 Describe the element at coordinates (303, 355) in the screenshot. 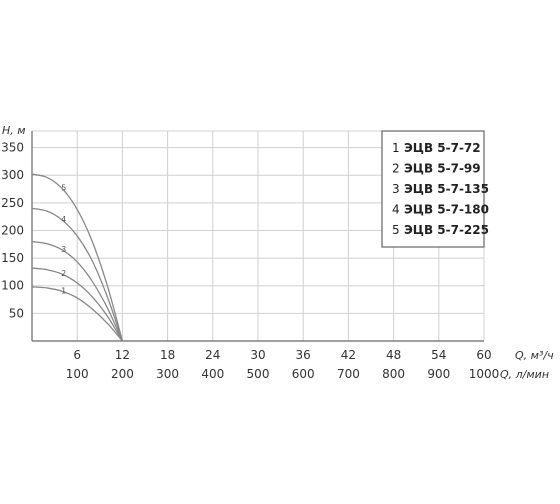

I see `x-tick-label-m3h: 36` at that location.